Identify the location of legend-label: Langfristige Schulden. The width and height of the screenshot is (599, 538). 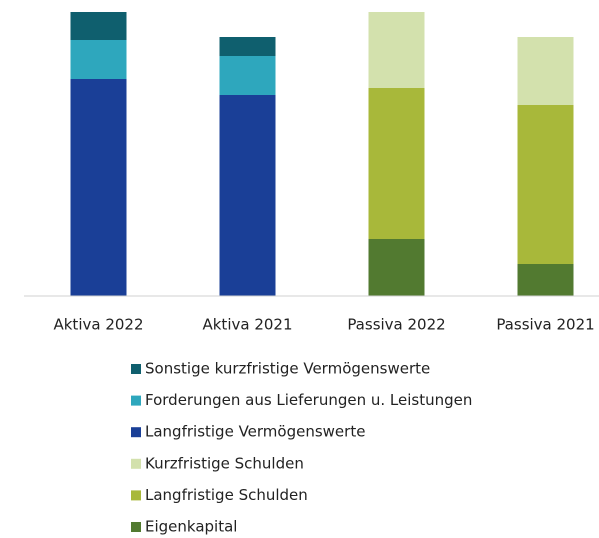
(226, 495).